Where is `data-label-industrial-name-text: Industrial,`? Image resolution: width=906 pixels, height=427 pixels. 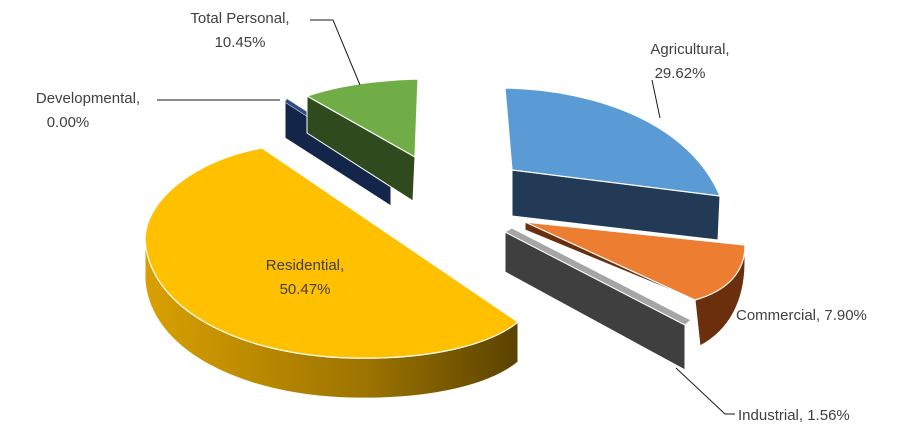
data-label-industrial-name-text: Industrial, is located at coordinates (770, 415).